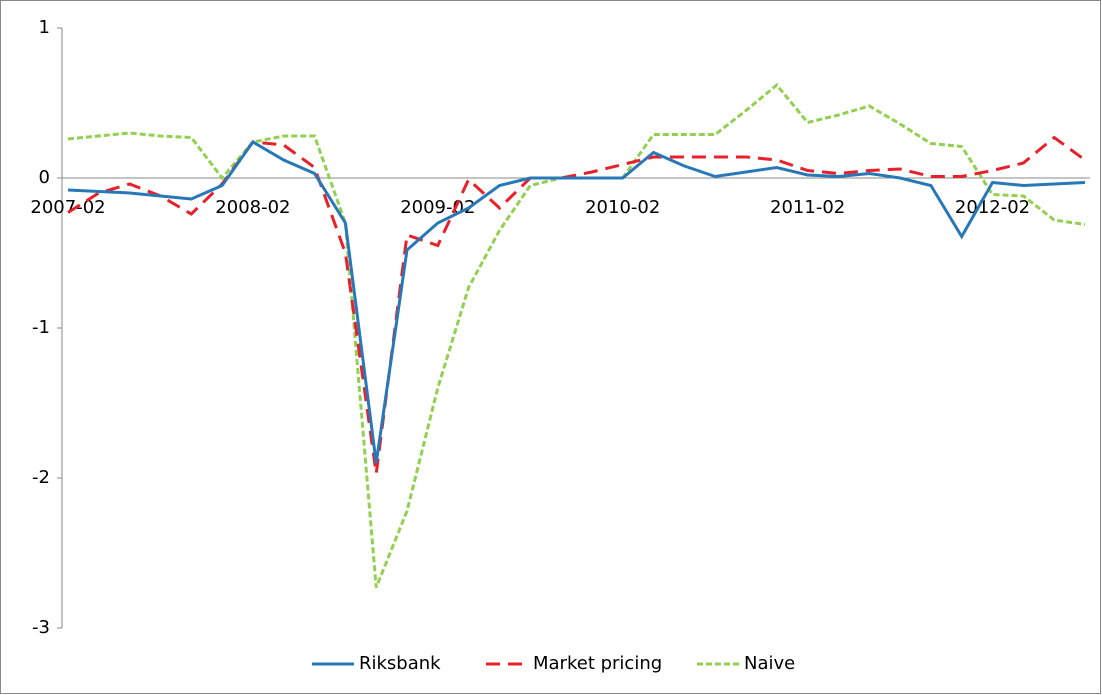 The width and height of the screenshot is (1102, 695). What do you see at coordinates (41, 327) in the screenshot?
I see `y-tick-label: -1` at bounding box center [41, 327].